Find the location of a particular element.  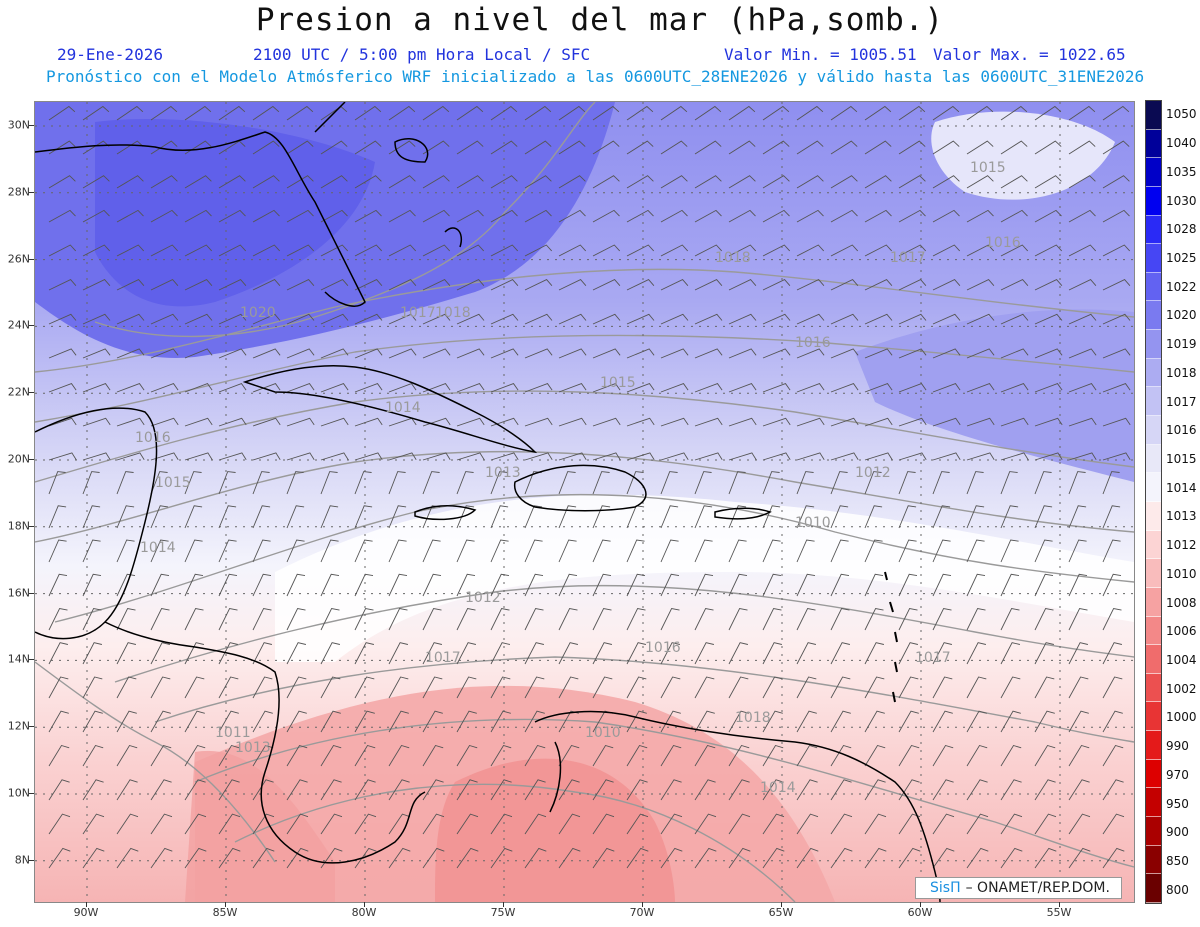

latitude-label: 18N is located at coordinates (18, 526).